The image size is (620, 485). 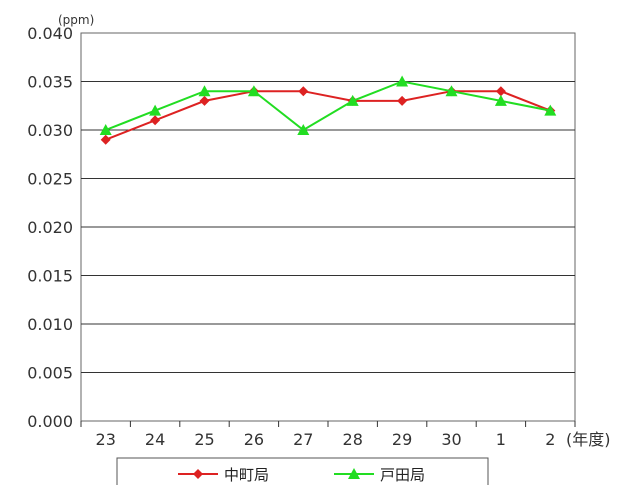 What do you see at coordinates (550, 439) in the screenshot?
I see `x-tick-label: 2` at bounding box center [550, 439].